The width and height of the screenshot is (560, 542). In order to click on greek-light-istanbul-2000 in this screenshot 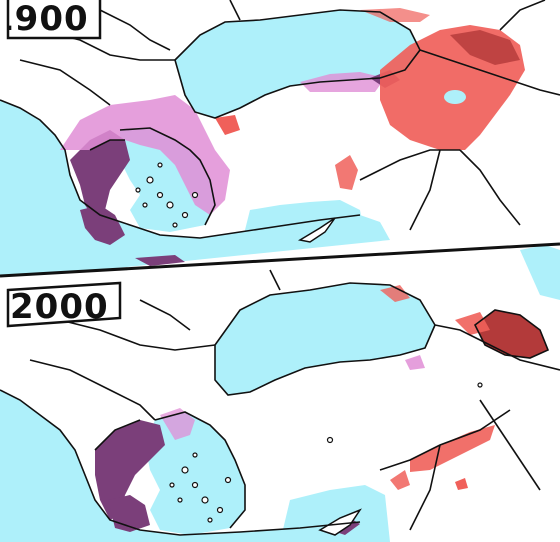, I will do `click(415, 362)`.